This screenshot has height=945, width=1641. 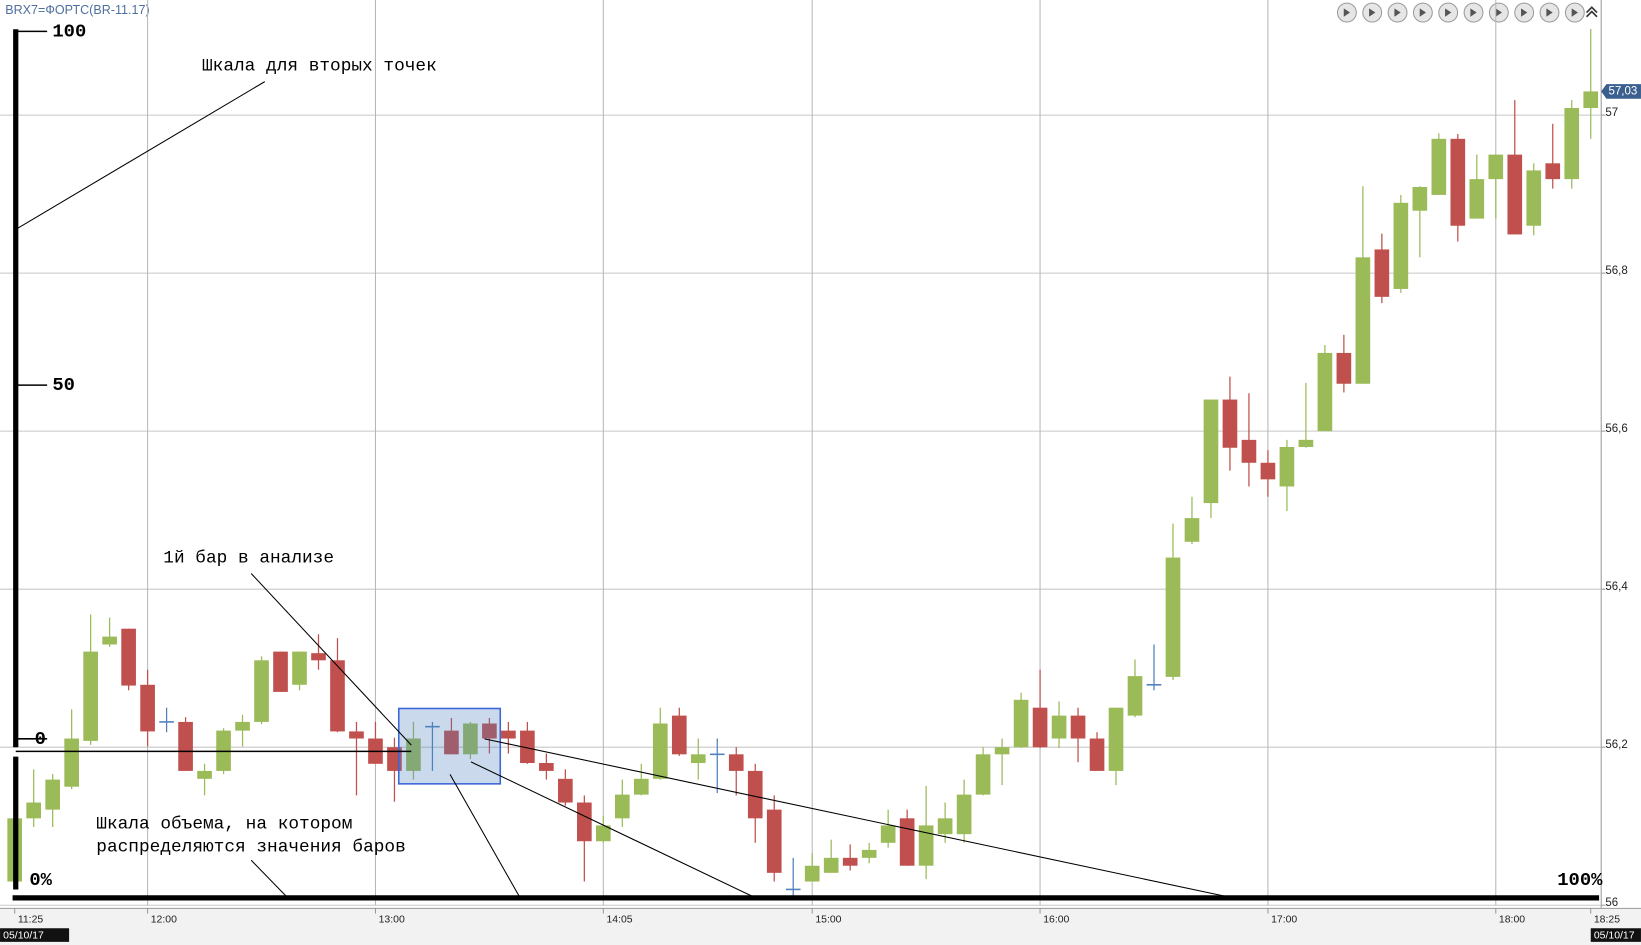 I want to click on highlight-box, so click(x=449, y=746).